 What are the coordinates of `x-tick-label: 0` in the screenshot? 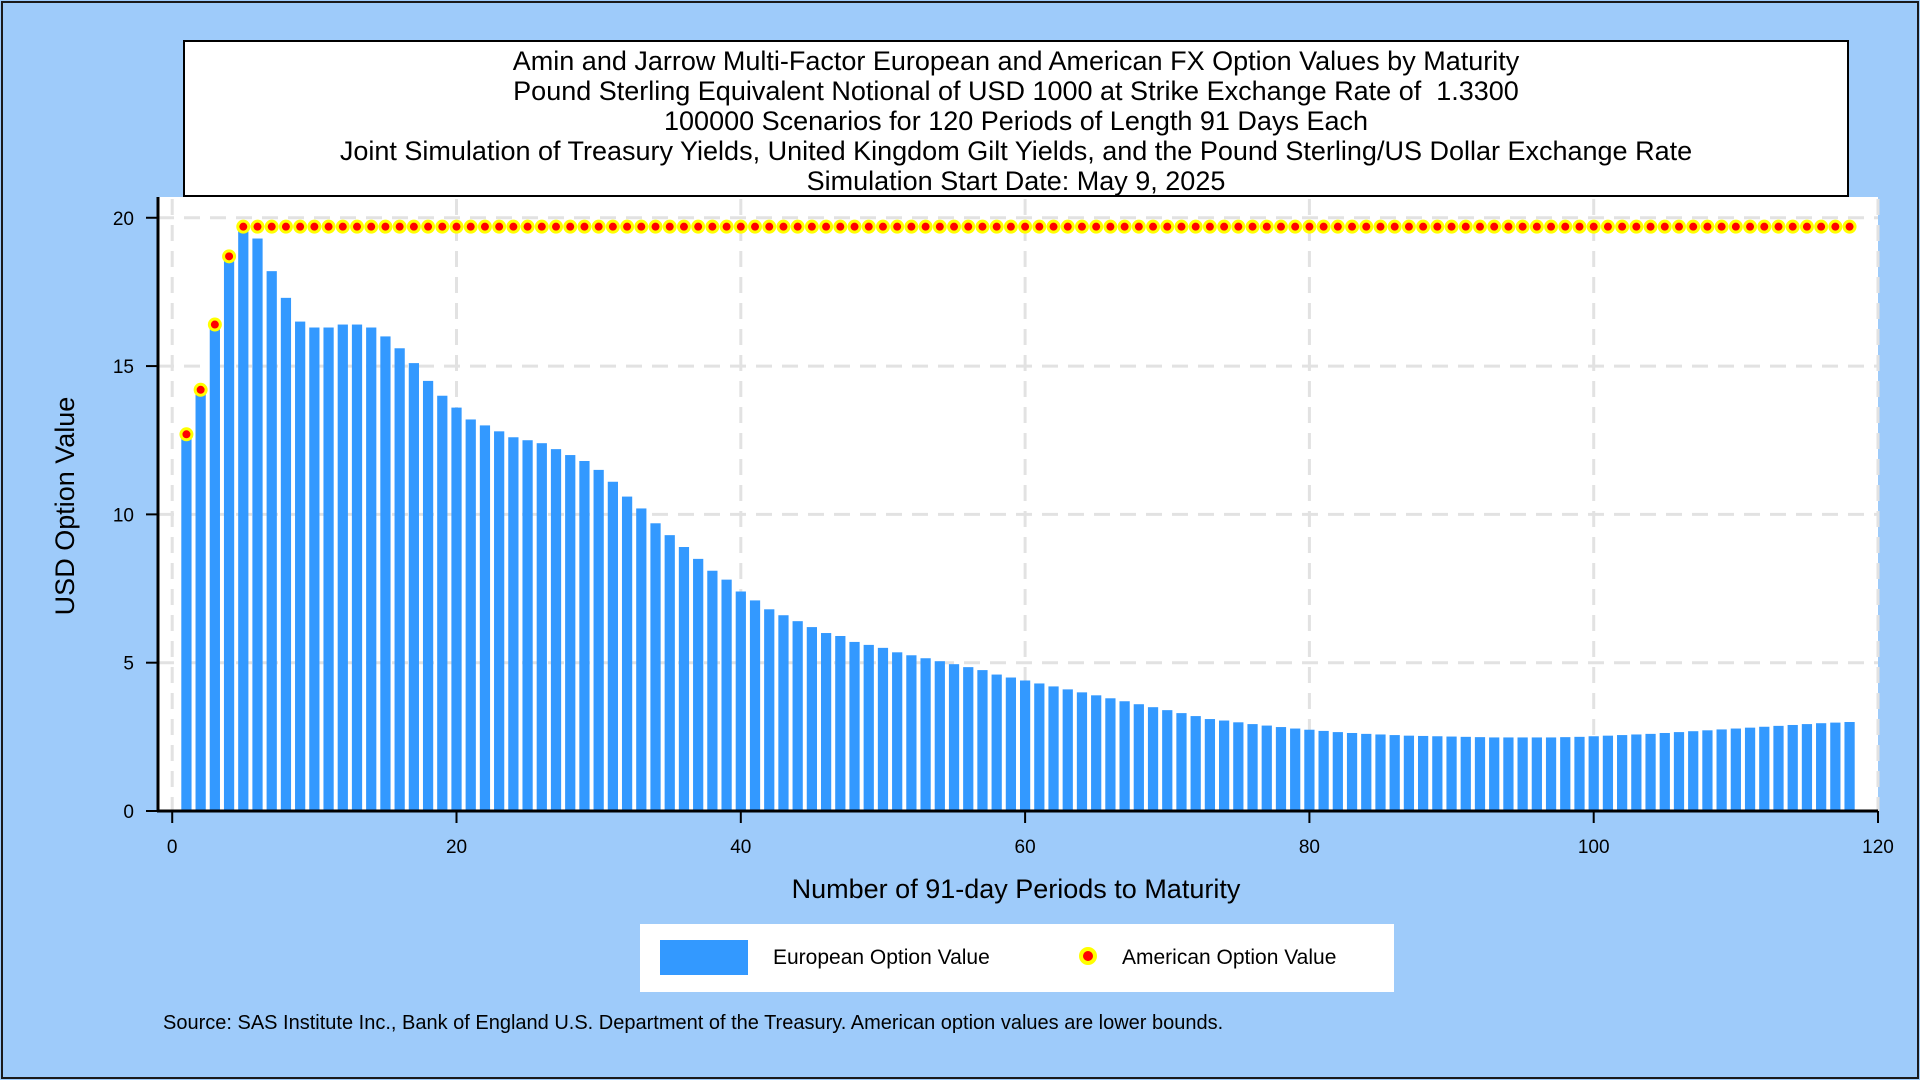 It's located at (172, 847).